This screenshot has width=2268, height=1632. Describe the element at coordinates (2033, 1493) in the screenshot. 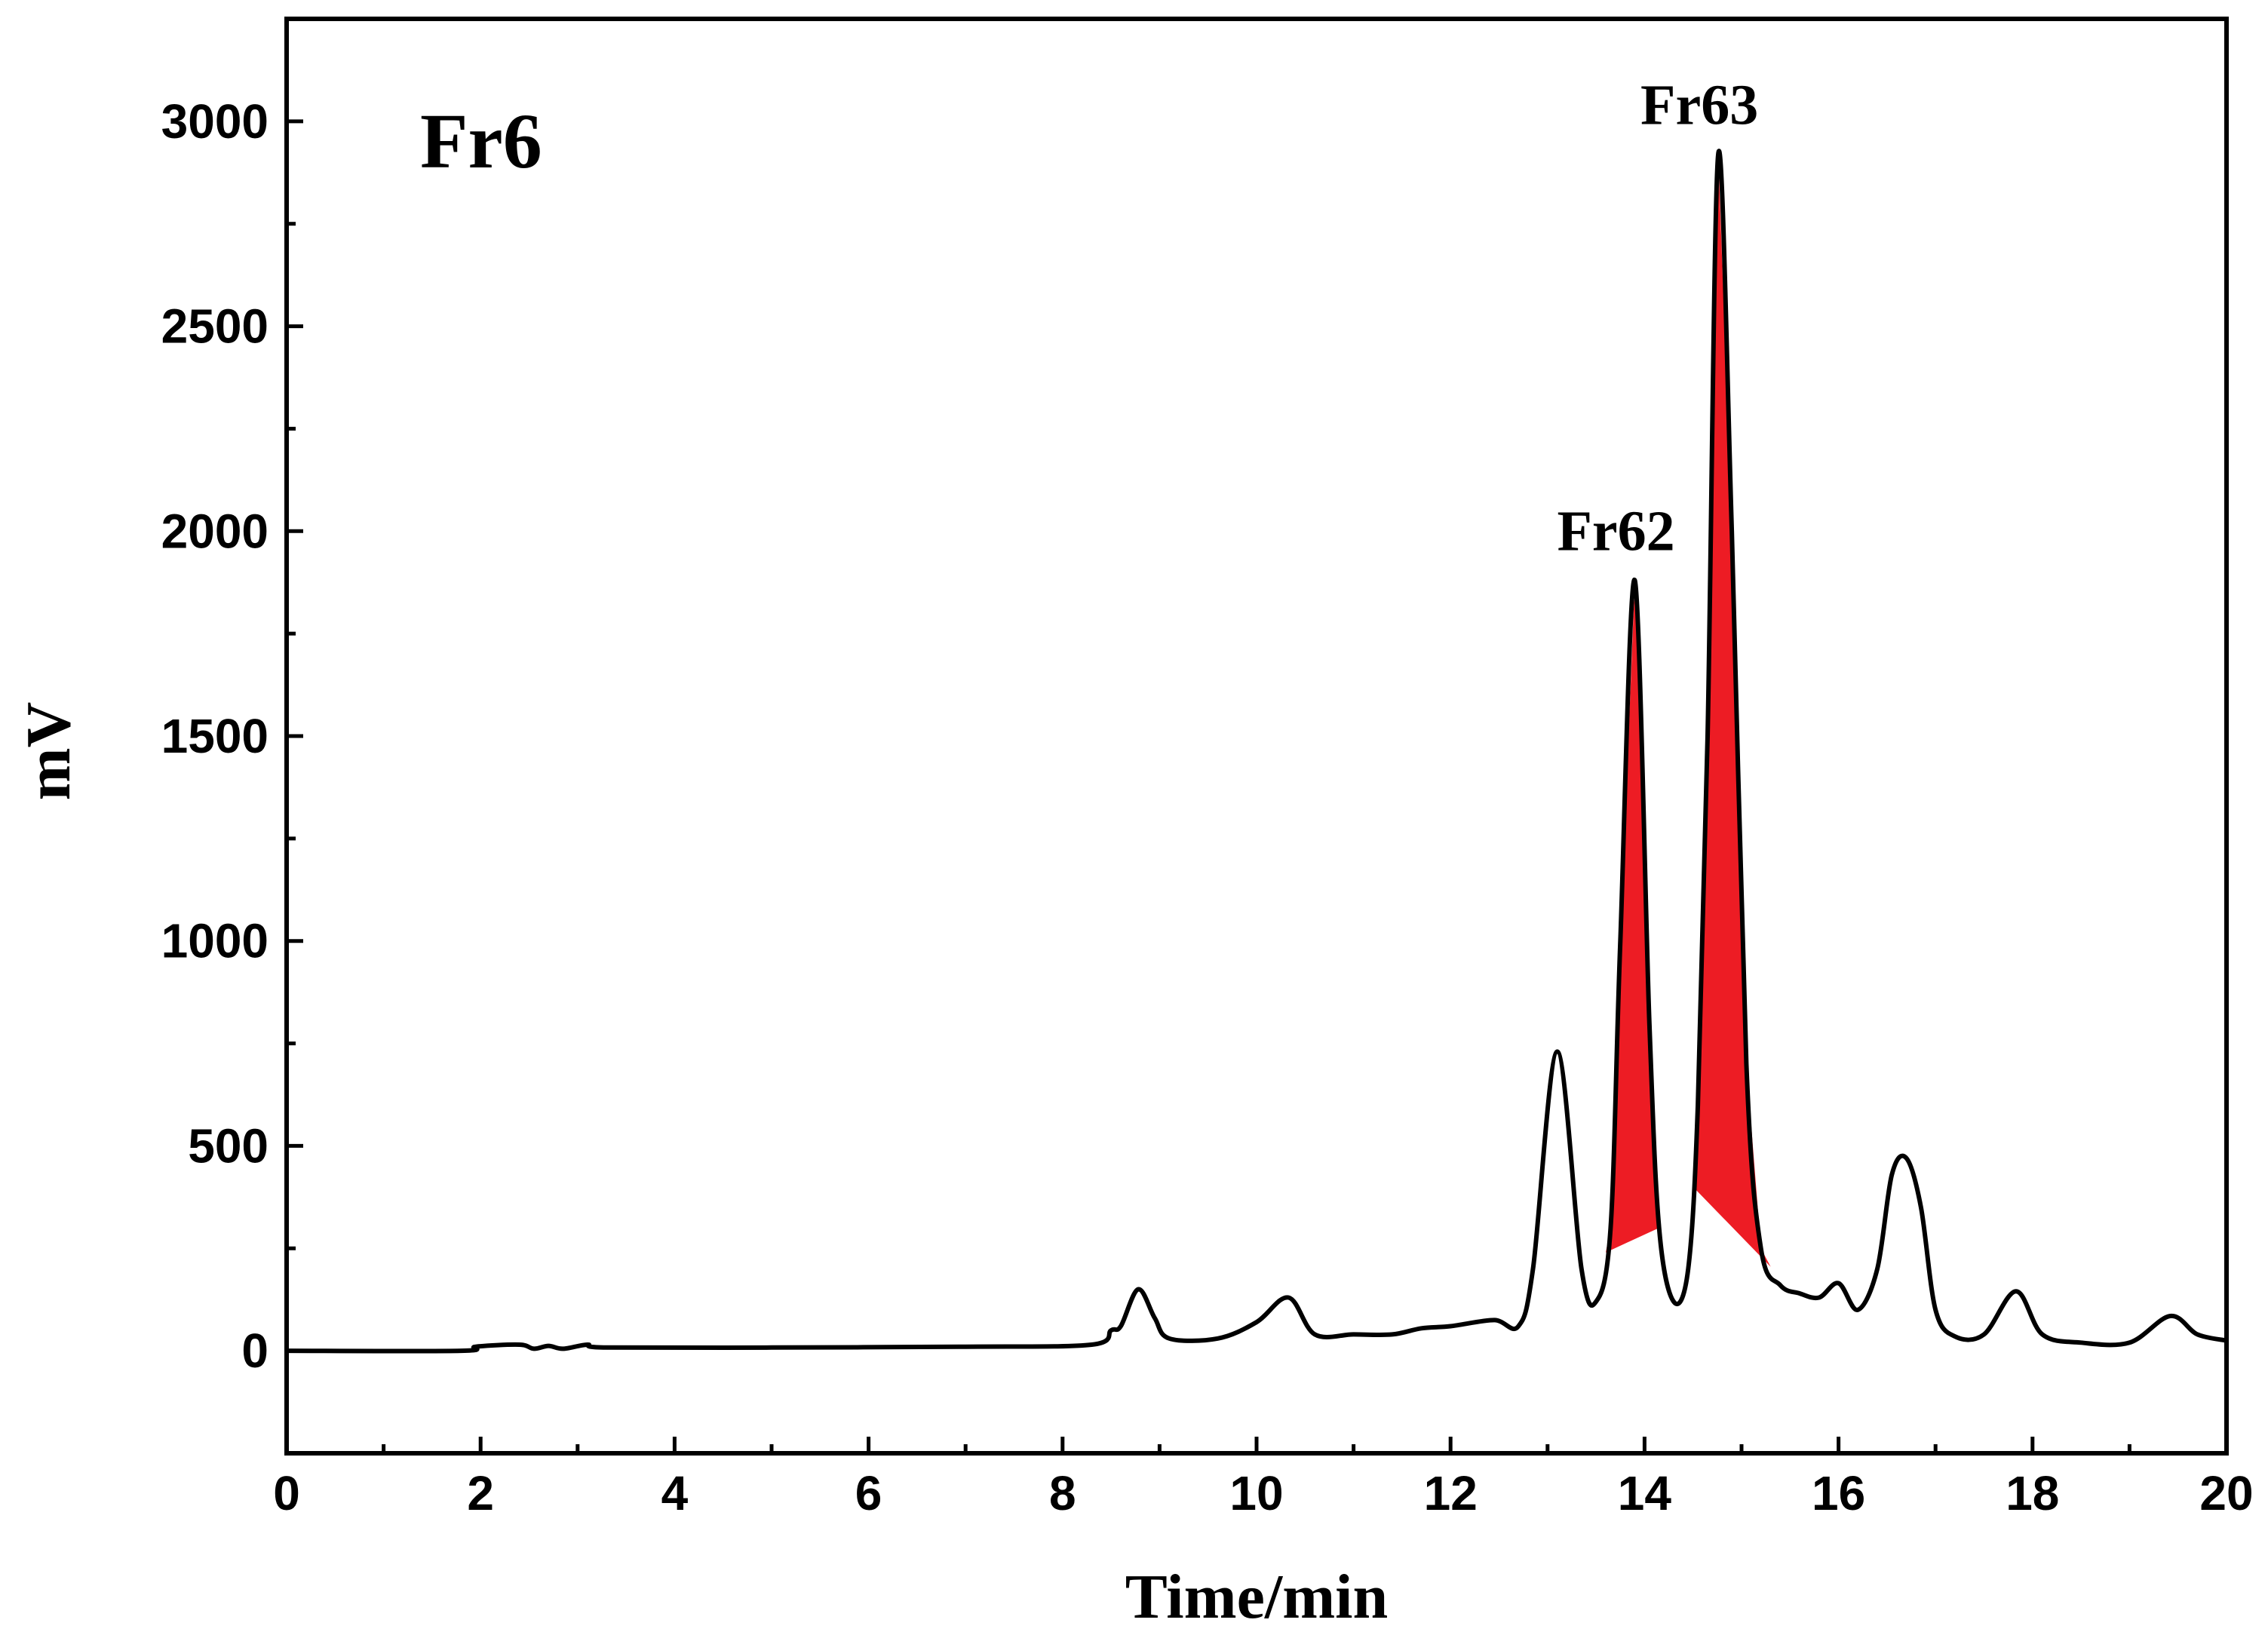

I see `x-tick-label: 18` at that location.